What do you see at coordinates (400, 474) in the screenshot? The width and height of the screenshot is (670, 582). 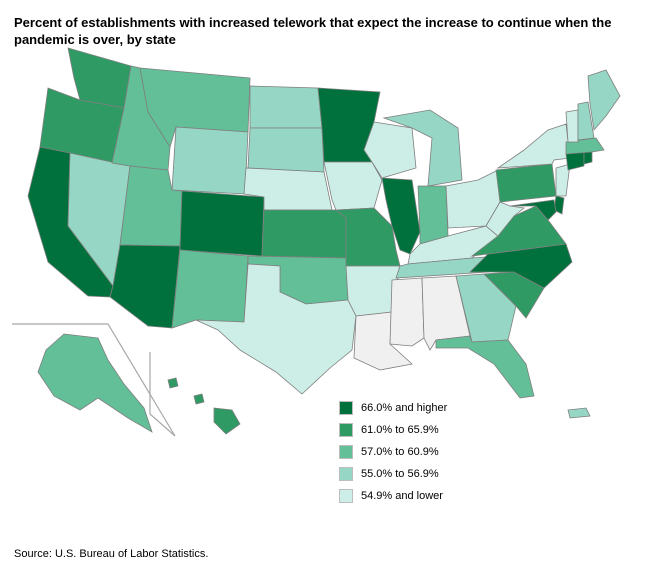 I see `legend-label: 55.0% to 56.9%` at bounding box center [400, 474].